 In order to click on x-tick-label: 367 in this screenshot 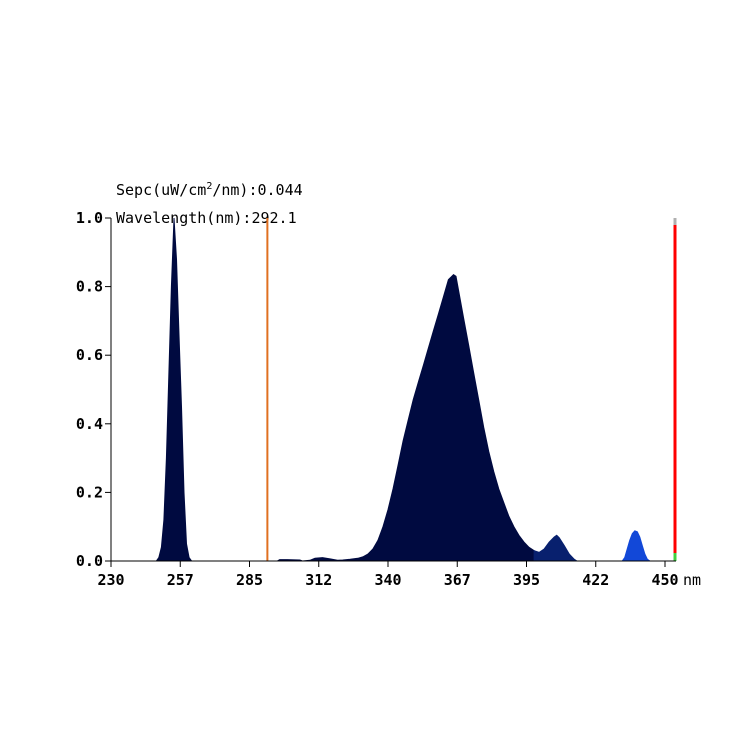, I will do `click(457, 580)`.